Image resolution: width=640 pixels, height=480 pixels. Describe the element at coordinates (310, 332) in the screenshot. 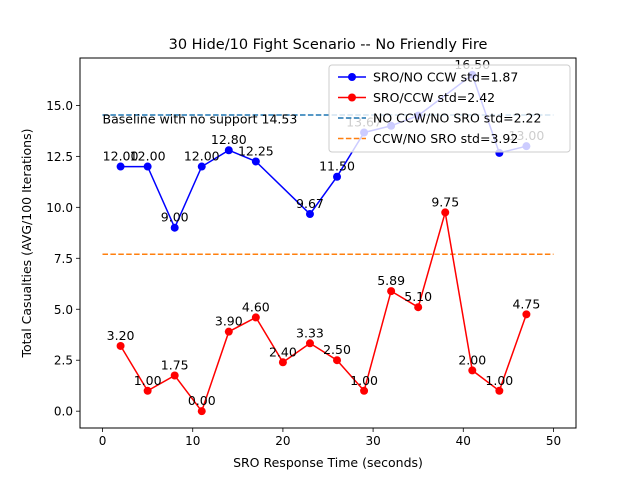

I see `data-label: 3.33` at that location.